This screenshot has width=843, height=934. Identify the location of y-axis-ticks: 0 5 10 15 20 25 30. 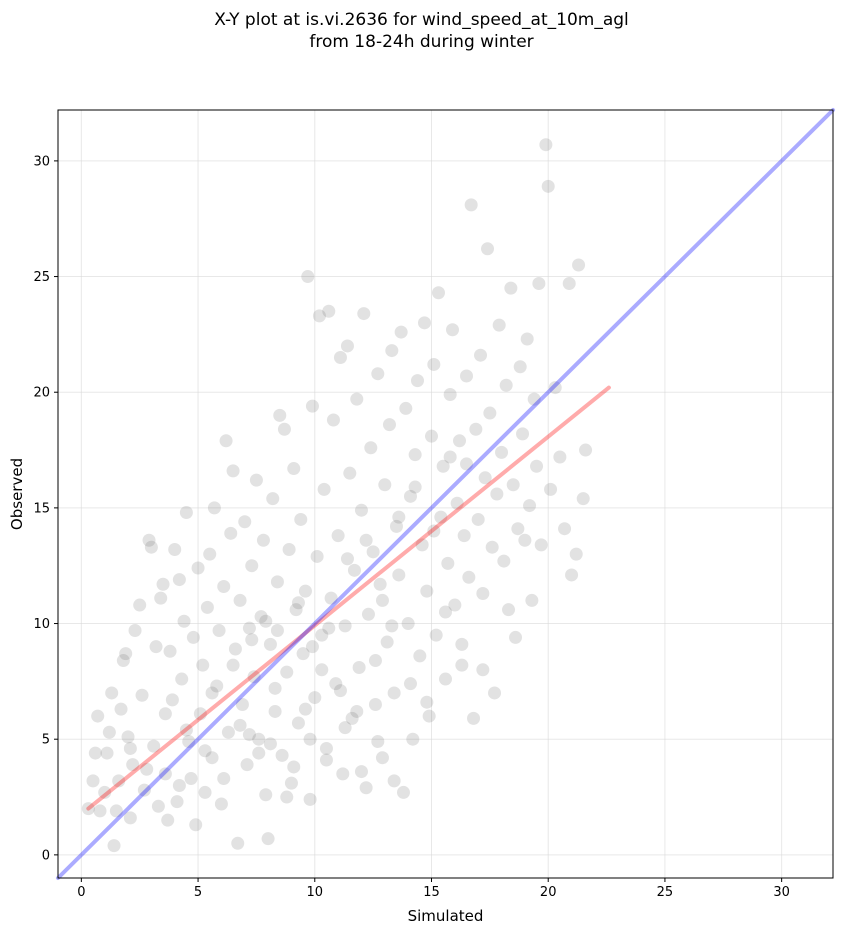
(45, 508).